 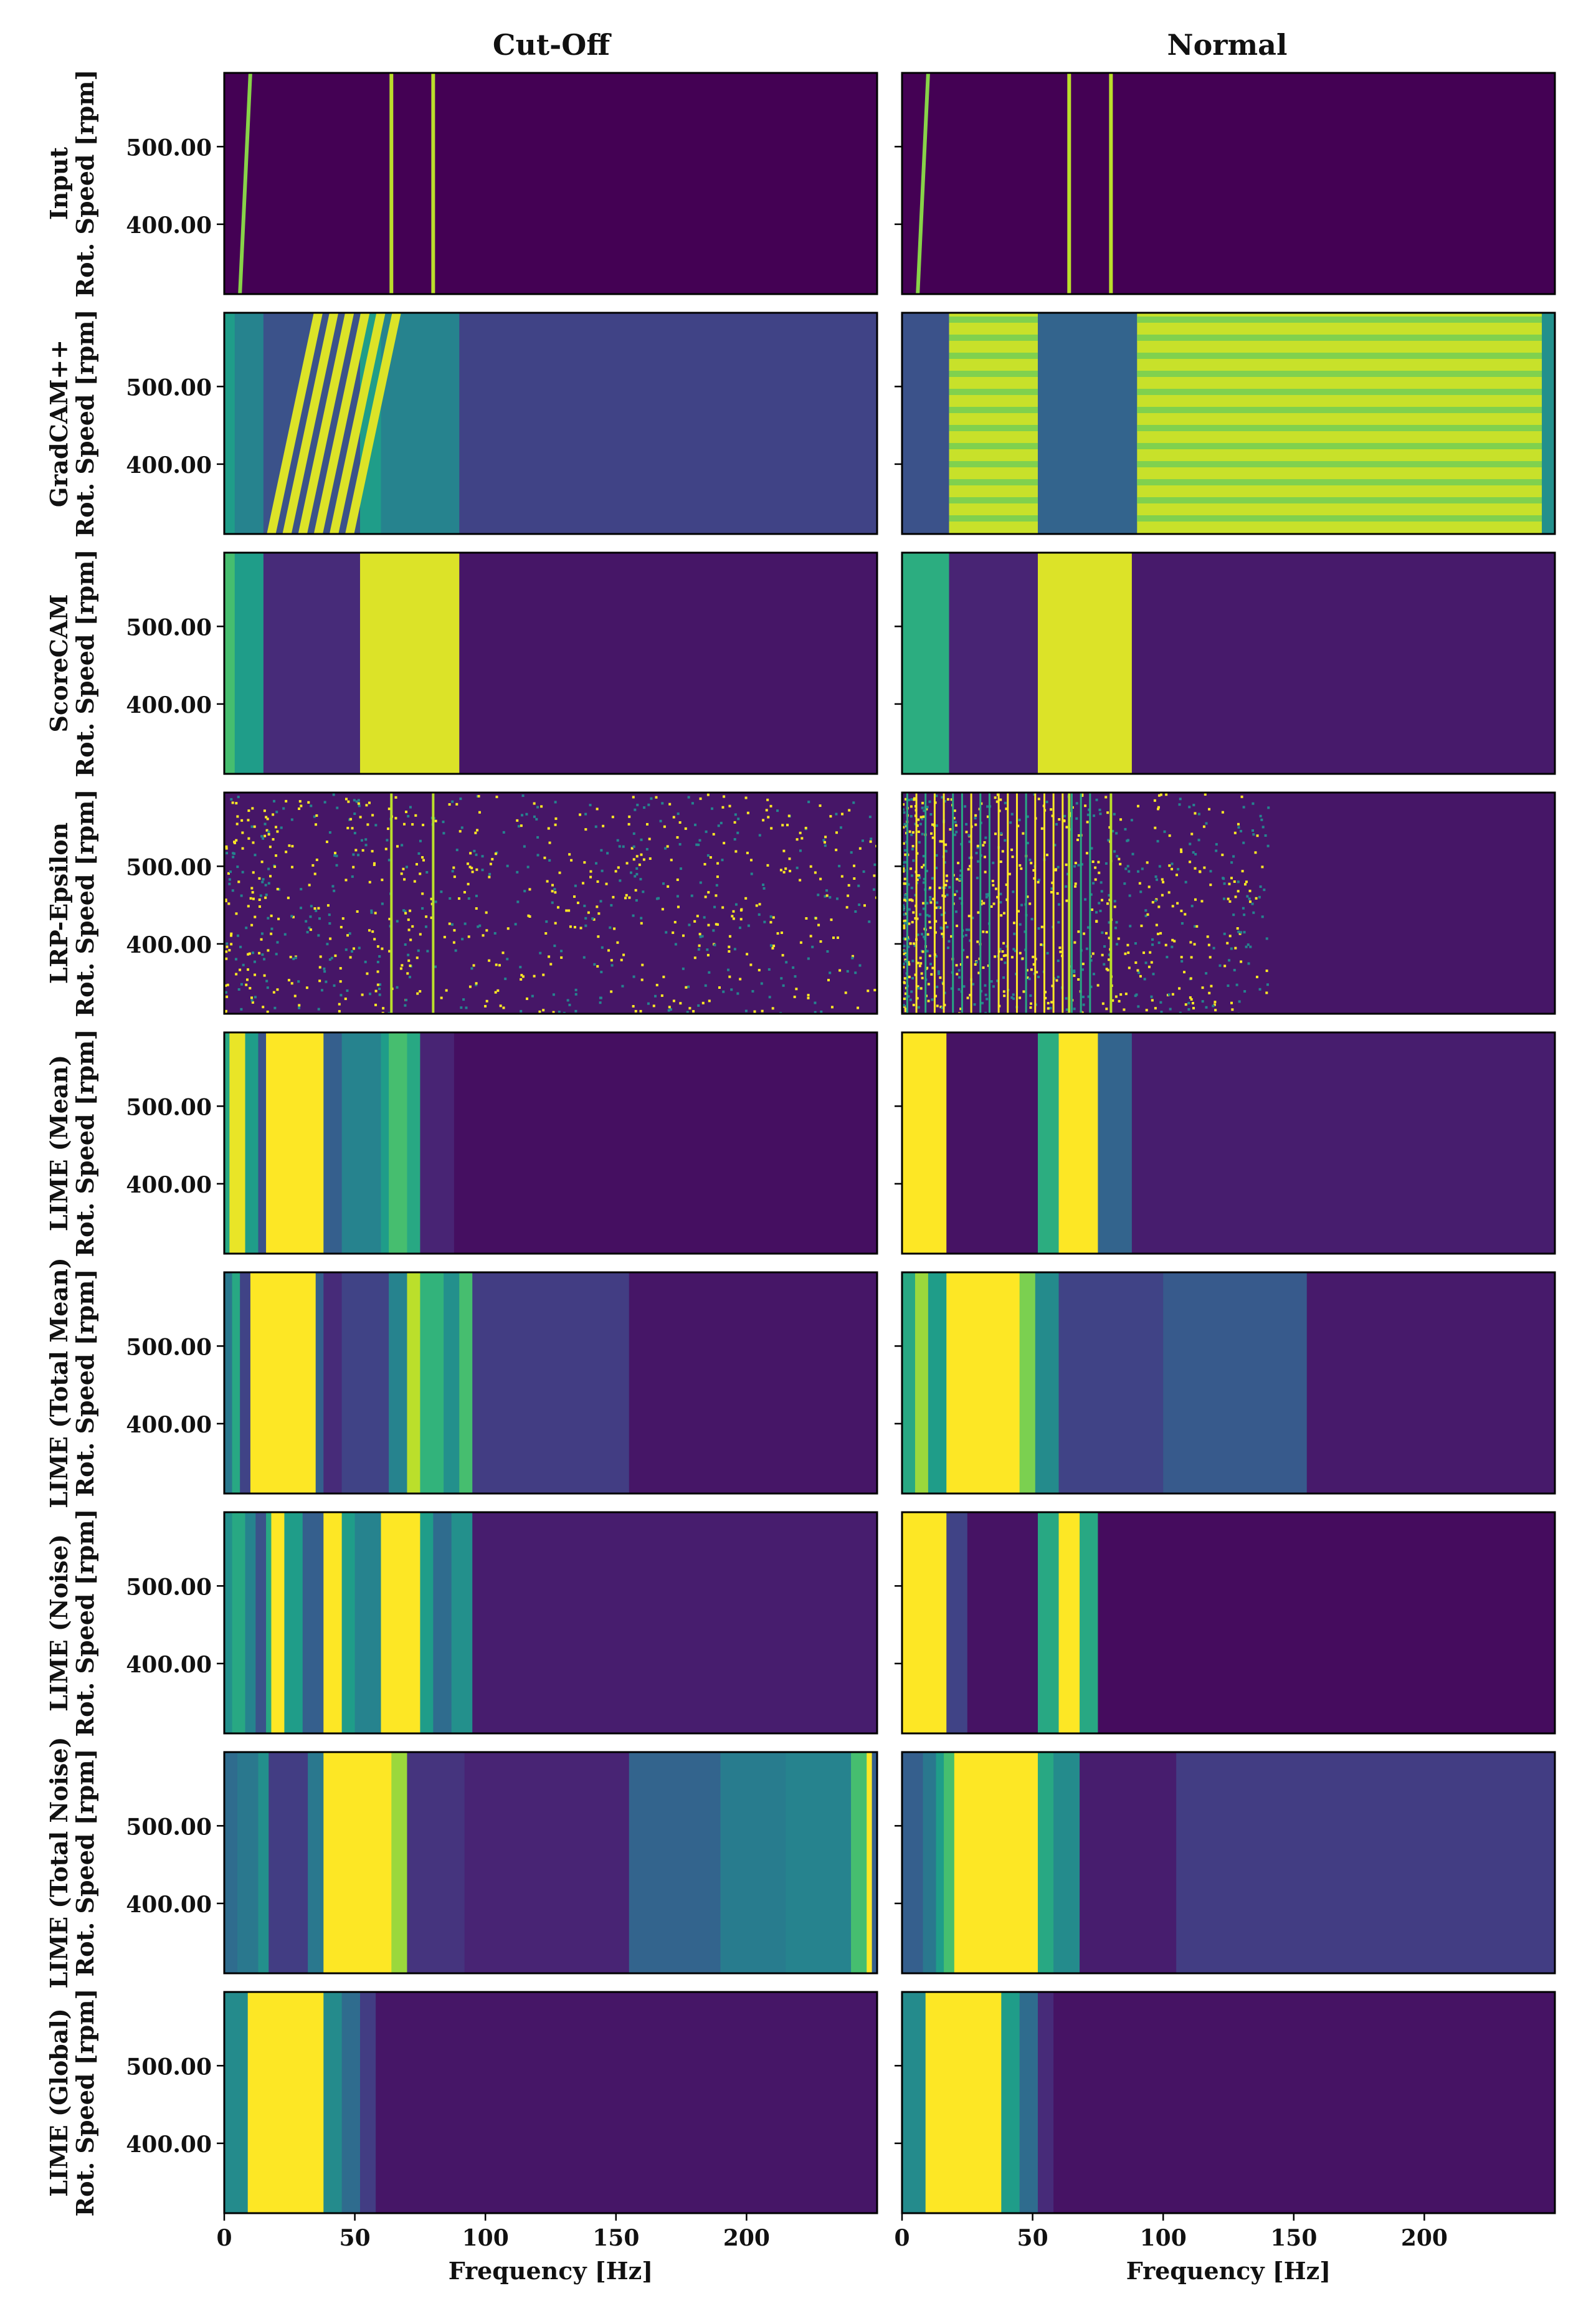 What do you see at coordinates (1032, 2238) in the screenshot?
I see `x-tick-label: 50` at bounding box center [1032, 2238].